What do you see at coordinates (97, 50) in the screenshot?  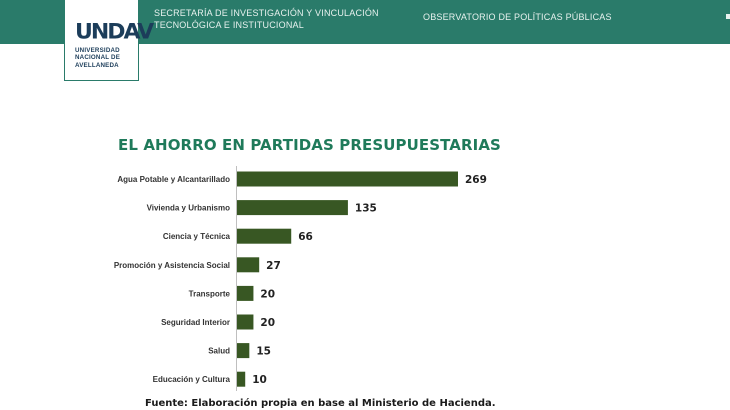 I see `logo-line-1: UNIVERSIDAD` at bounding box center [97, 50].